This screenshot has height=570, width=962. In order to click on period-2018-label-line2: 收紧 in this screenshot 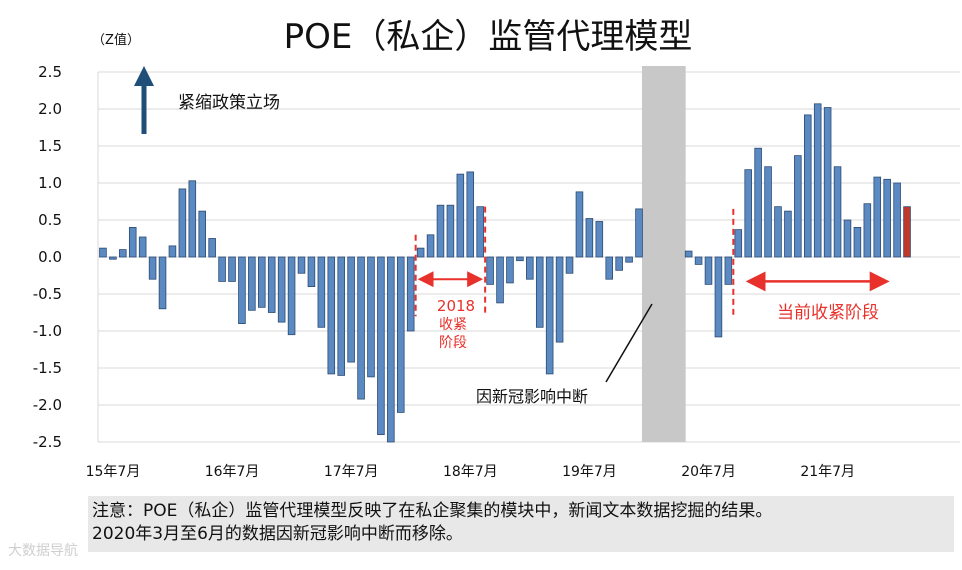, I will do `click(453, 325)`.